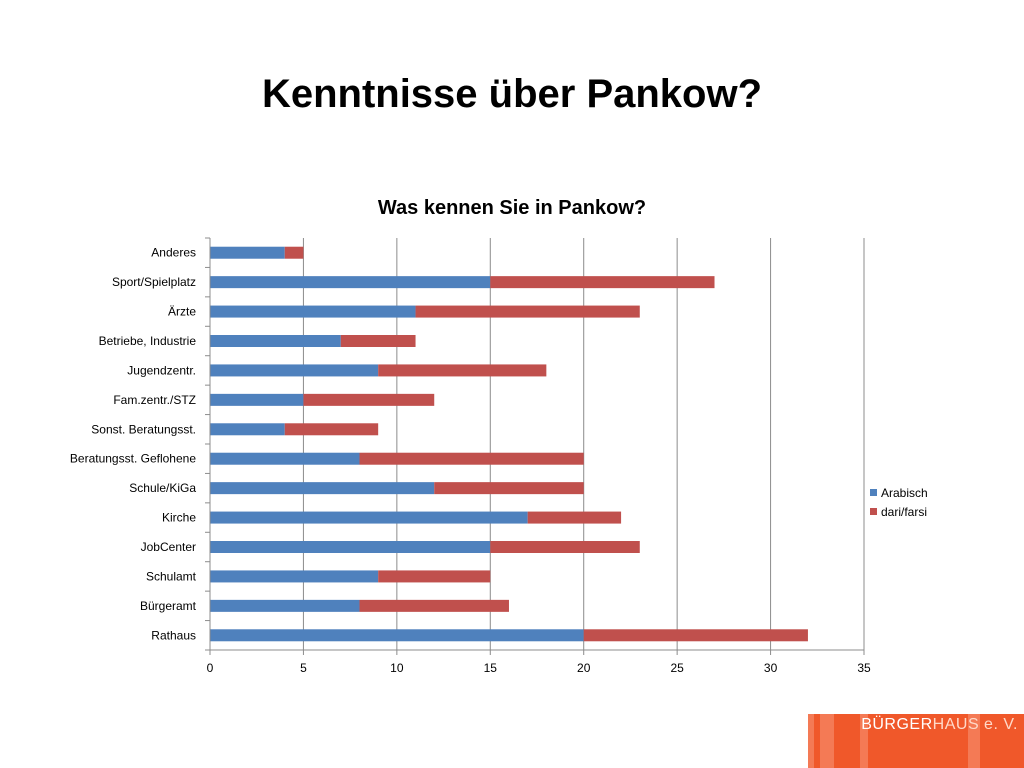 The image size is (1024, 768). I want to click on y-tick-label: Schule/KiGa, so click(162, 488).